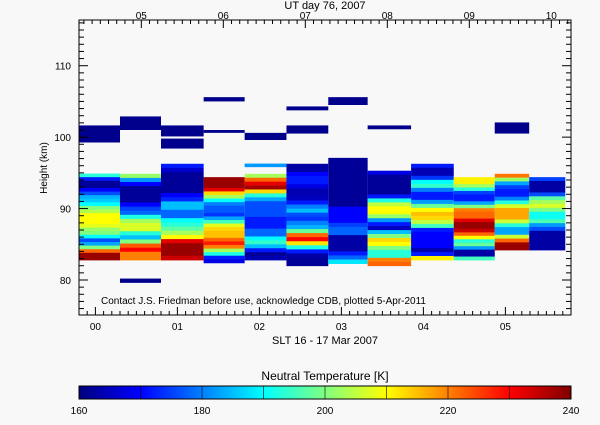  What do you see at coordinates (571, 411) in the screenshot?
I see `colorbar-tick-label: 240` at bounding box center [571, 411].